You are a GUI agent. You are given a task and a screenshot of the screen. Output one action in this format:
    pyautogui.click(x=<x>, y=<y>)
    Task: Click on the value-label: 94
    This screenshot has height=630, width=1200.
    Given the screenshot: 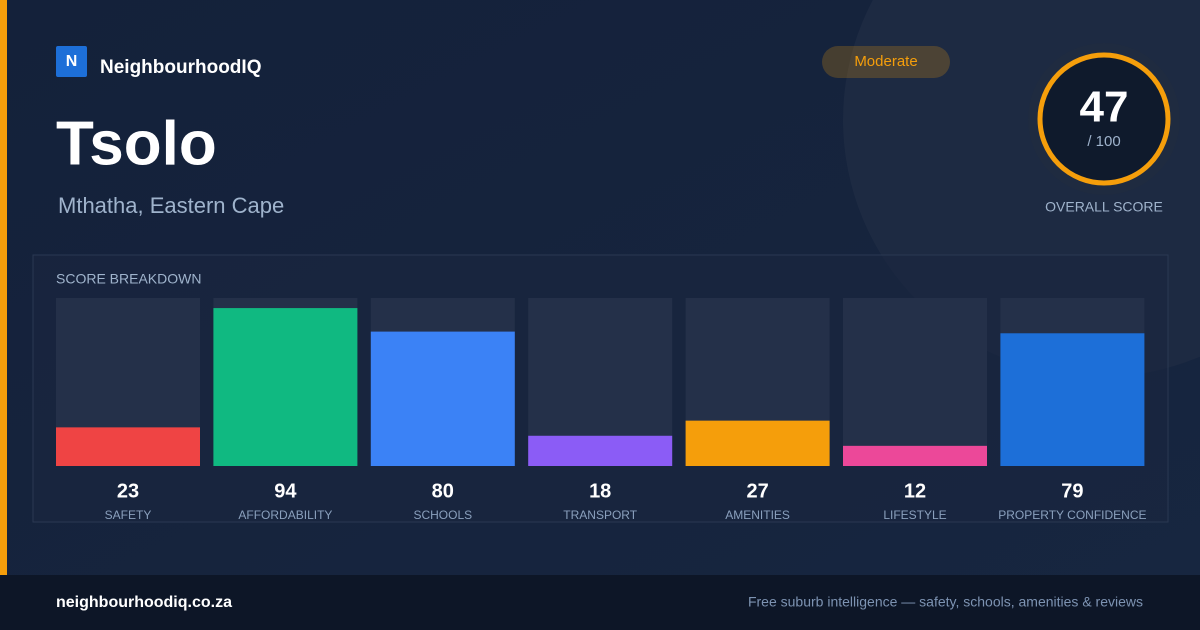 What is the action you would take?
    pyautogui.click(x=285, y=491)
    